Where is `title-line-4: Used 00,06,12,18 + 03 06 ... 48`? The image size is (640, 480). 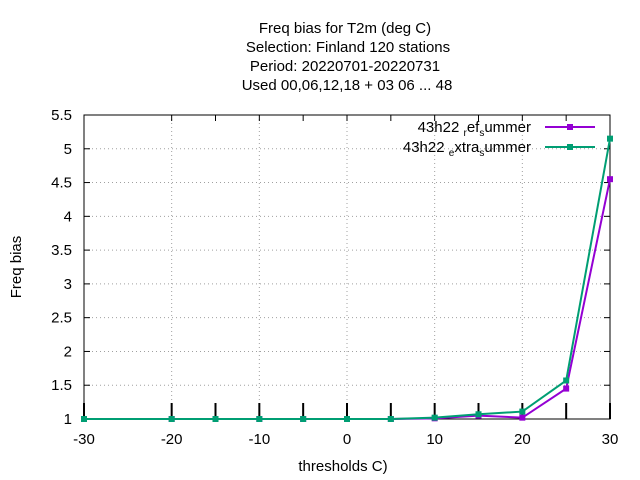
title-line-4: Used 00,06,12,18 + 03 06 ... 48 is located at coordinates (347, 85).